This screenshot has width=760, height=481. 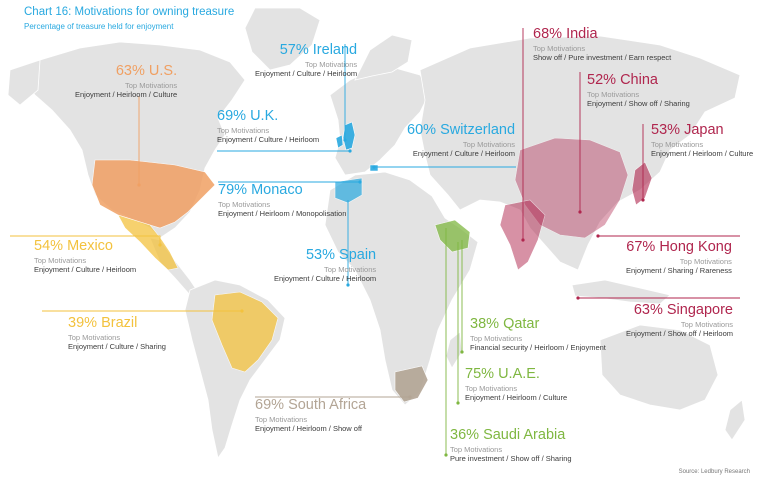 What do you see at coordinates (480, 374) in the screenshot?
I see `country-percentage: 75%` at bounding box center [480, 374].